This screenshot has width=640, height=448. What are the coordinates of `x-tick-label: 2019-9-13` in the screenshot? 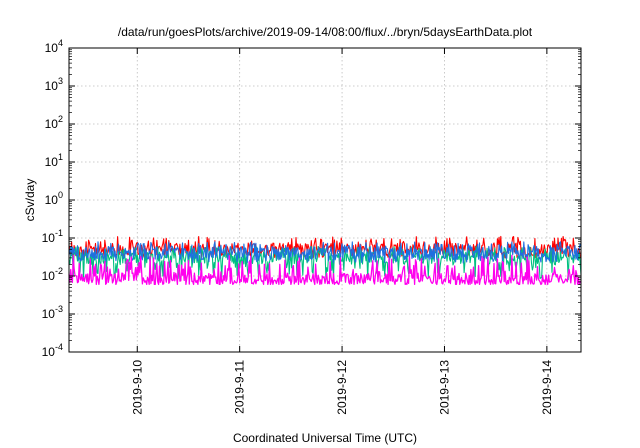 It's located at (444, 387).